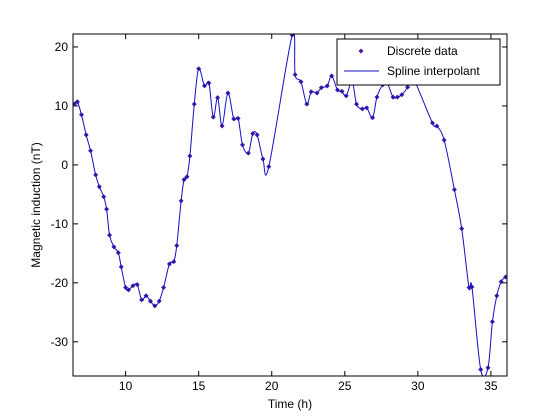 Image resolution: width=560 pixels, height=420 pixels. I want to click on x-axis-label: Time (h), so click(290, 404).